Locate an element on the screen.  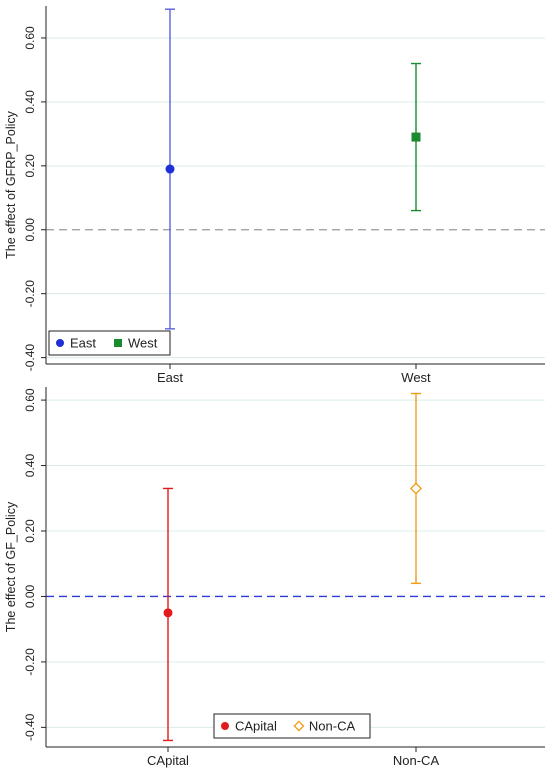
legend: CApital Non-CA is located at coordinates (292, 726).